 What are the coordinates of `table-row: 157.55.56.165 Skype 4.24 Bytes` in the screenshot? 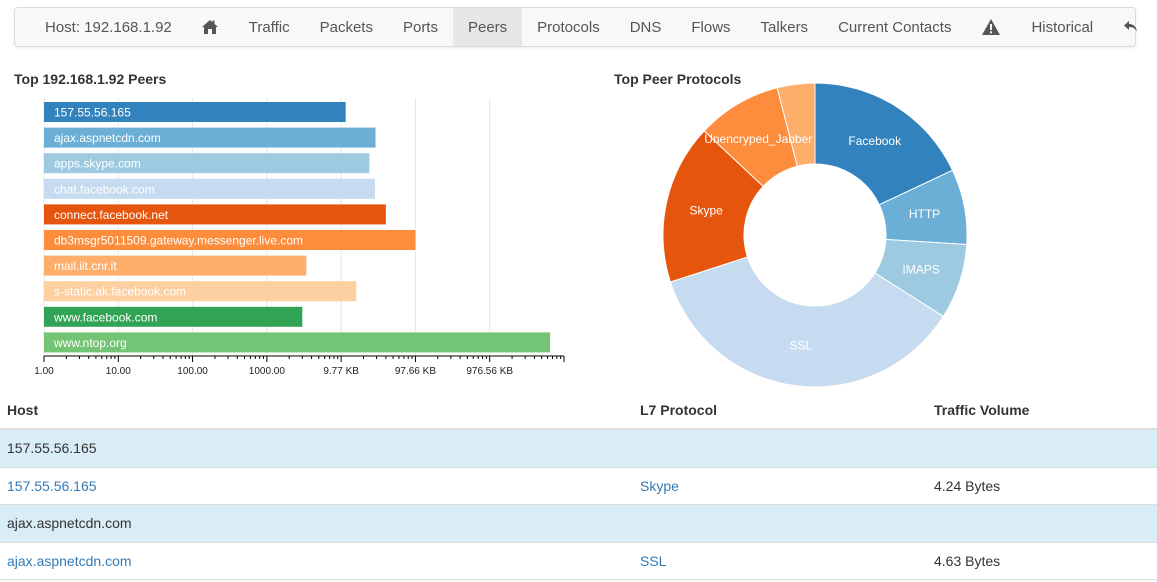 It's located at (578, 486).